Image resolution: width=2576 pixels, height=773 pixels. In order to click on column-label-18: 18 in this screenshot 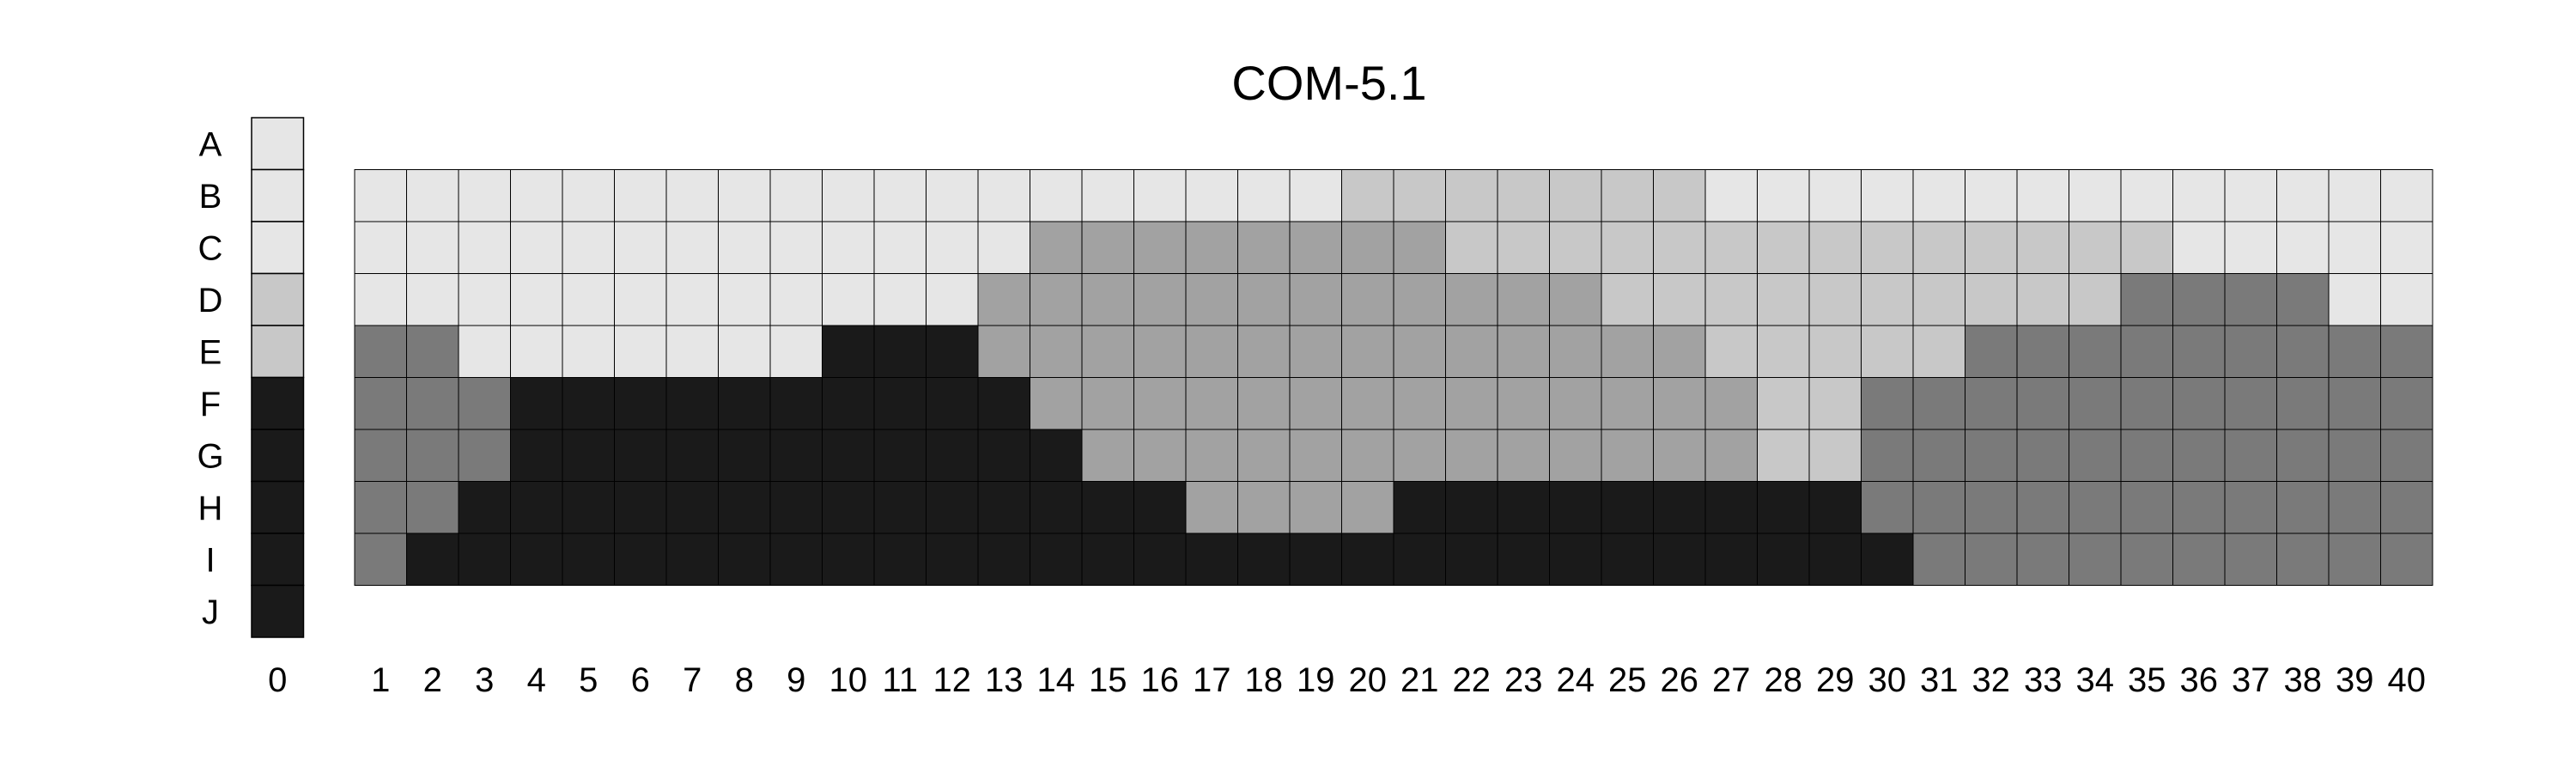, I will do `click(1265, 680)`.